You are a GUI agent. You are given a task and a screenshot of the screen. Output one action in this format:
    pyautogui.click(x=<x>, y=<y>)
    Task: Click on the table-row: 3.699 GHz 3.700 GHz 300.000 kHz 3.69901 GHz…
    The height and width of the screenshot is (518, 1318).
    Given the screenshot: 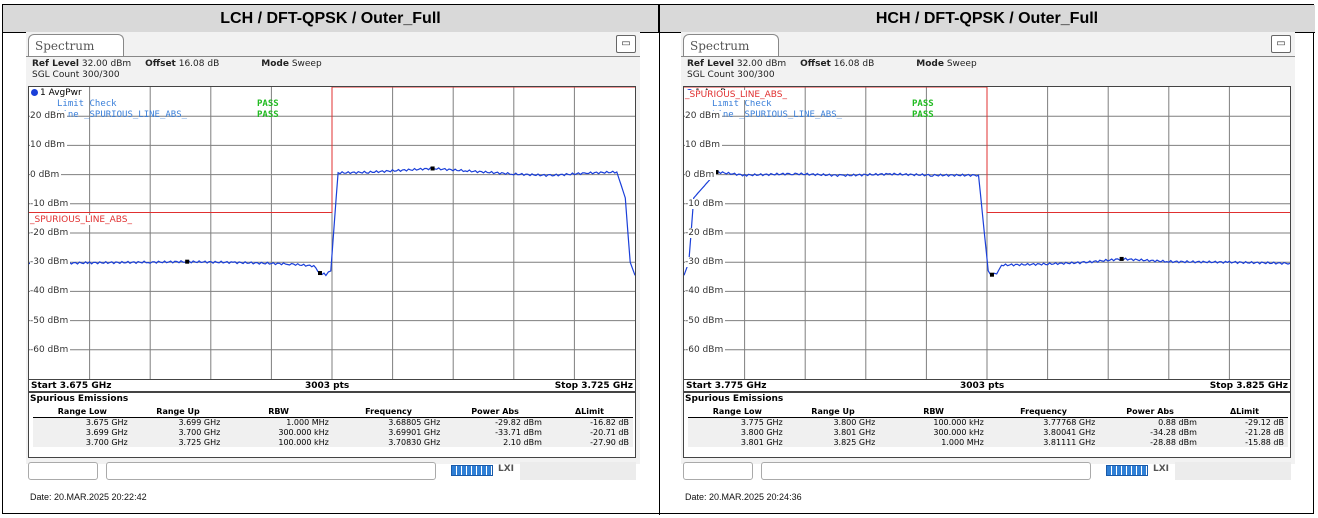 What is the action you would take?
    pyautogui.click(x=333, y=432)
    